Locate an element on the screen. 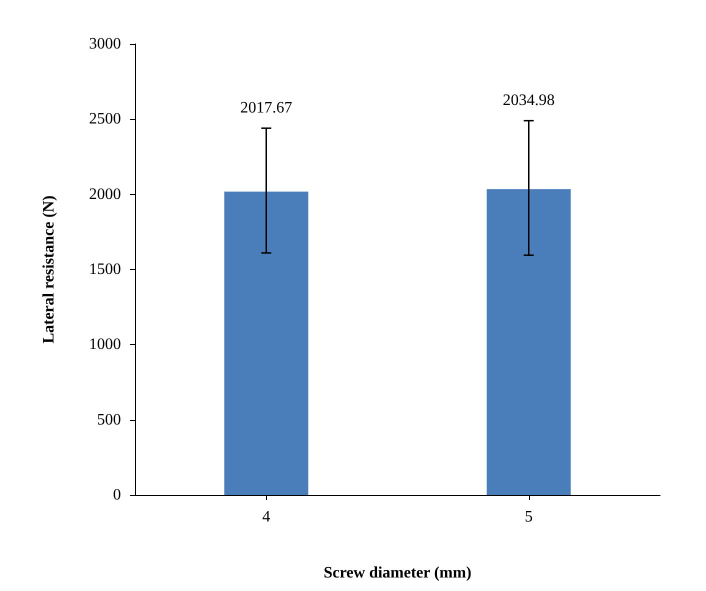 The width and height of the screenshot is (706, 591). x-axis-title: Screw diameter (mm) is located at coordinates (398, 573).